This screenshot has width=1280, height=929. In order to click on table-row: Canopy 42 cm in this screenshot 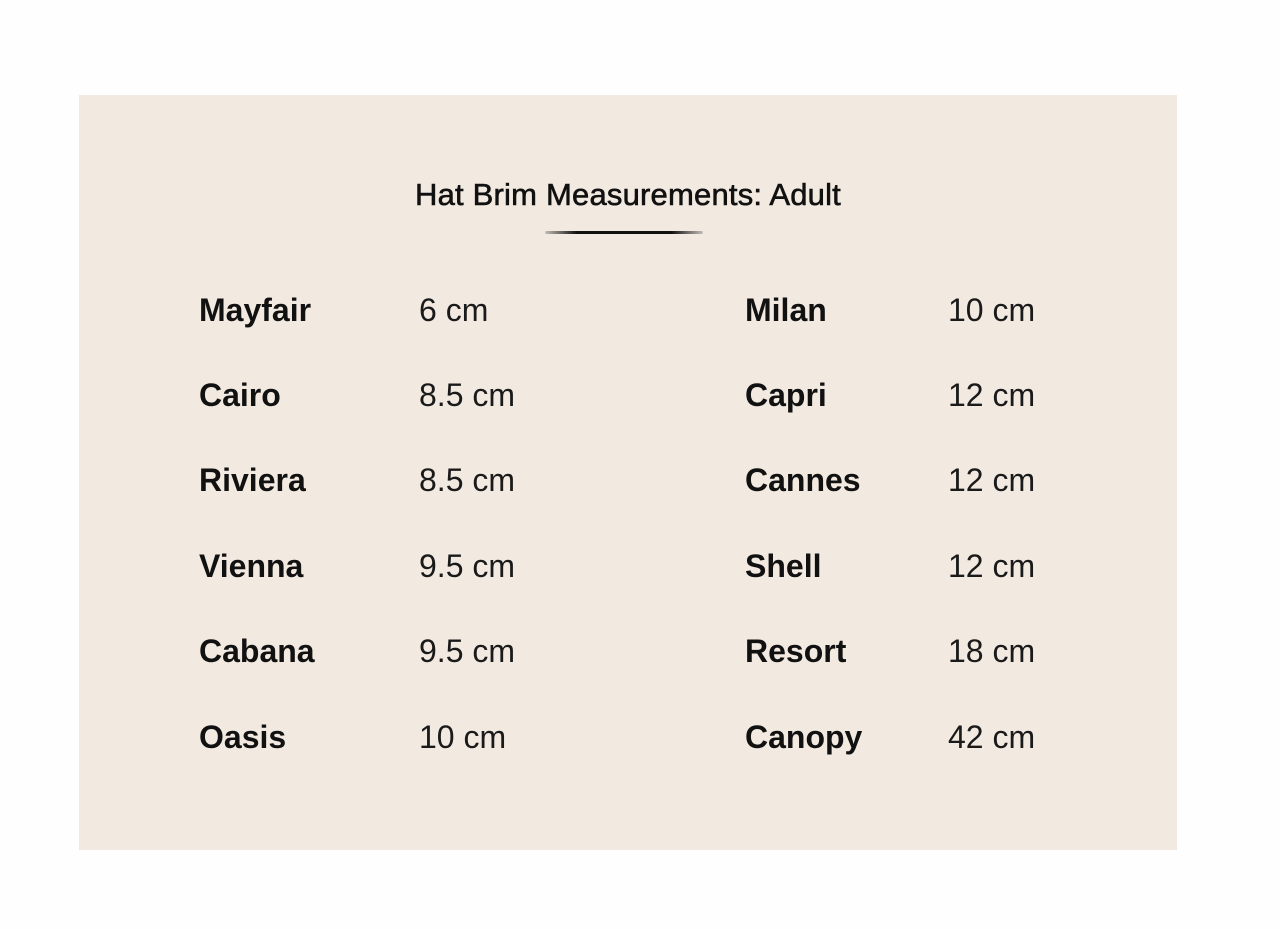, I will do `click(628, 737)`.